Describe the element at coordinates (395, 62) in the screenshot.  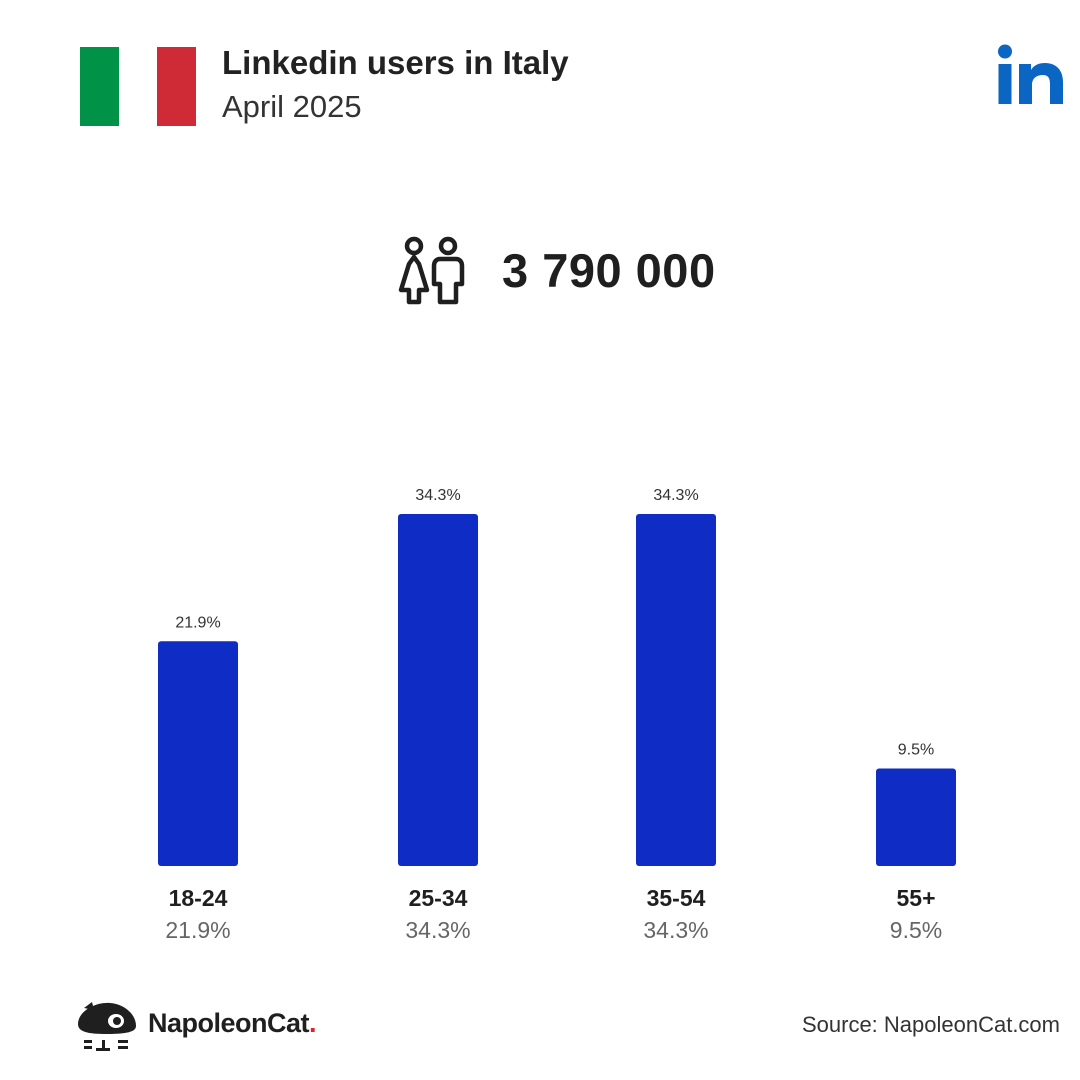
I see `page-title: Linkedin users in Italy` at that location.